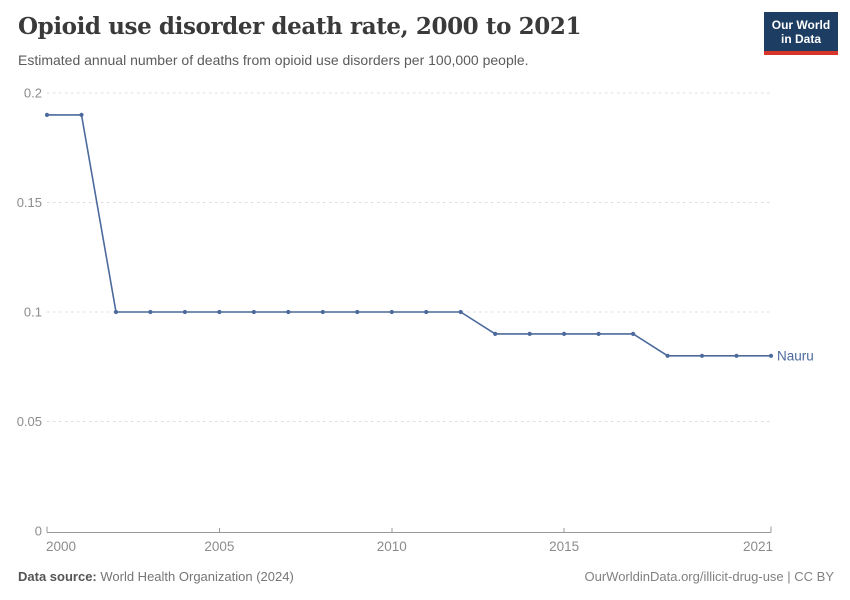  I want to click on owid-logo-line1: Our World, so click(801, 25).